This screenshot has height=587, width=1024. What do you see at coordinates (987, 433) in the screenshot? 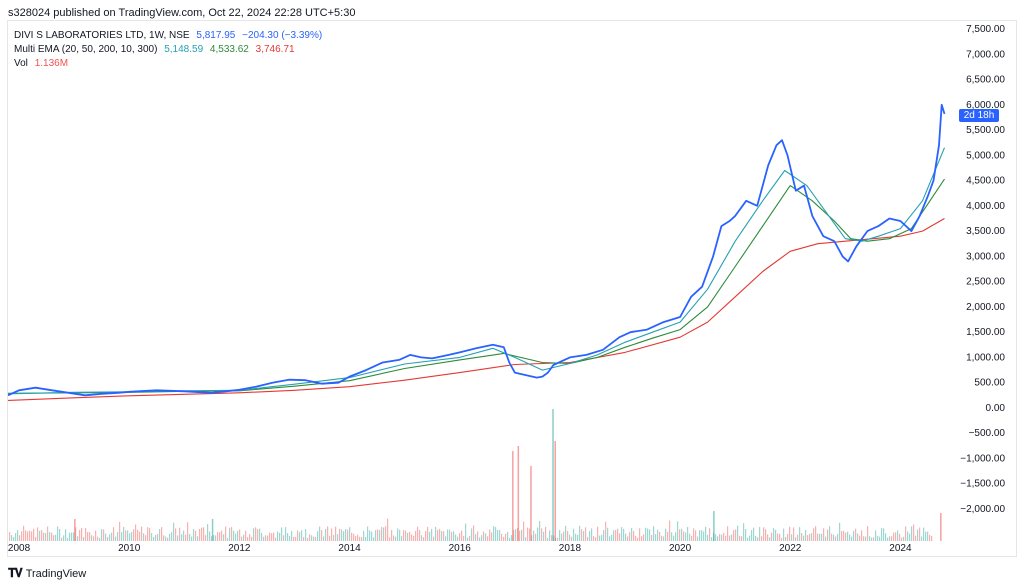
I see `y-tick-label: −500.00` at bounding box center [987, 433].